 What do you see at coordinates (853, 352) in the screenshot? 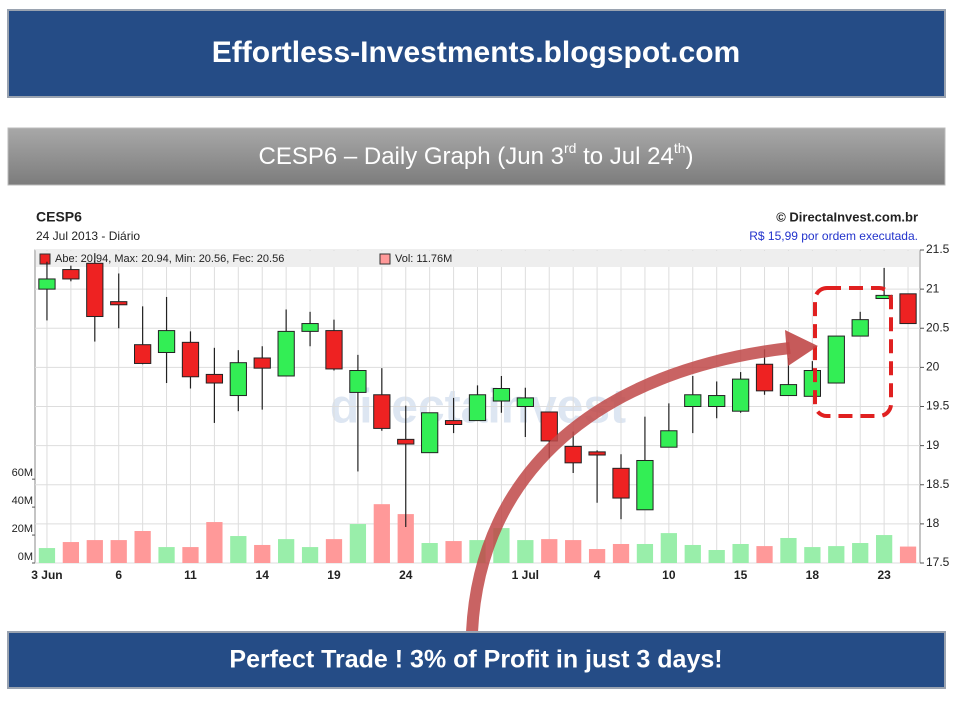
I see `highlight-box` at bounding box center [853, 352].